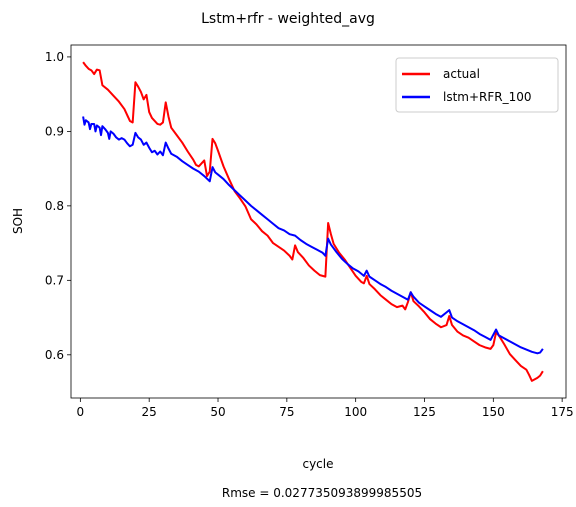  What do you see at coordinates (54, 355) in the screenshot?
I see `y-tick-label: 0.6` at bounding box center [54, 355].